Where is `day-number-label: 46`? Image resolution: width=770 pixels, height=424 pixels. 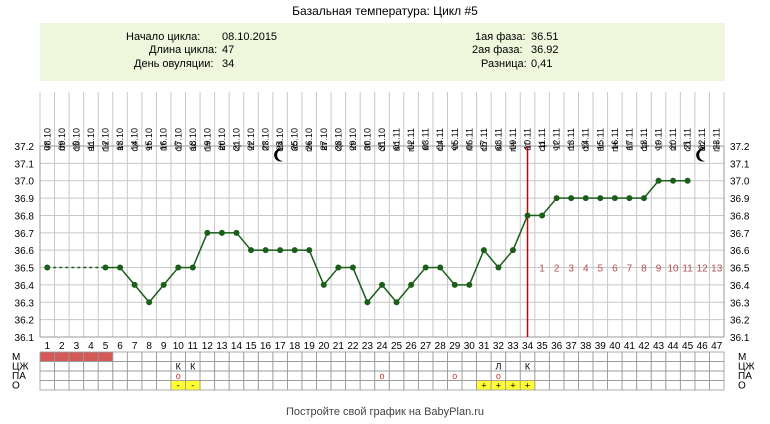 day-number-label: 46 is located at coordinates (703, 346).